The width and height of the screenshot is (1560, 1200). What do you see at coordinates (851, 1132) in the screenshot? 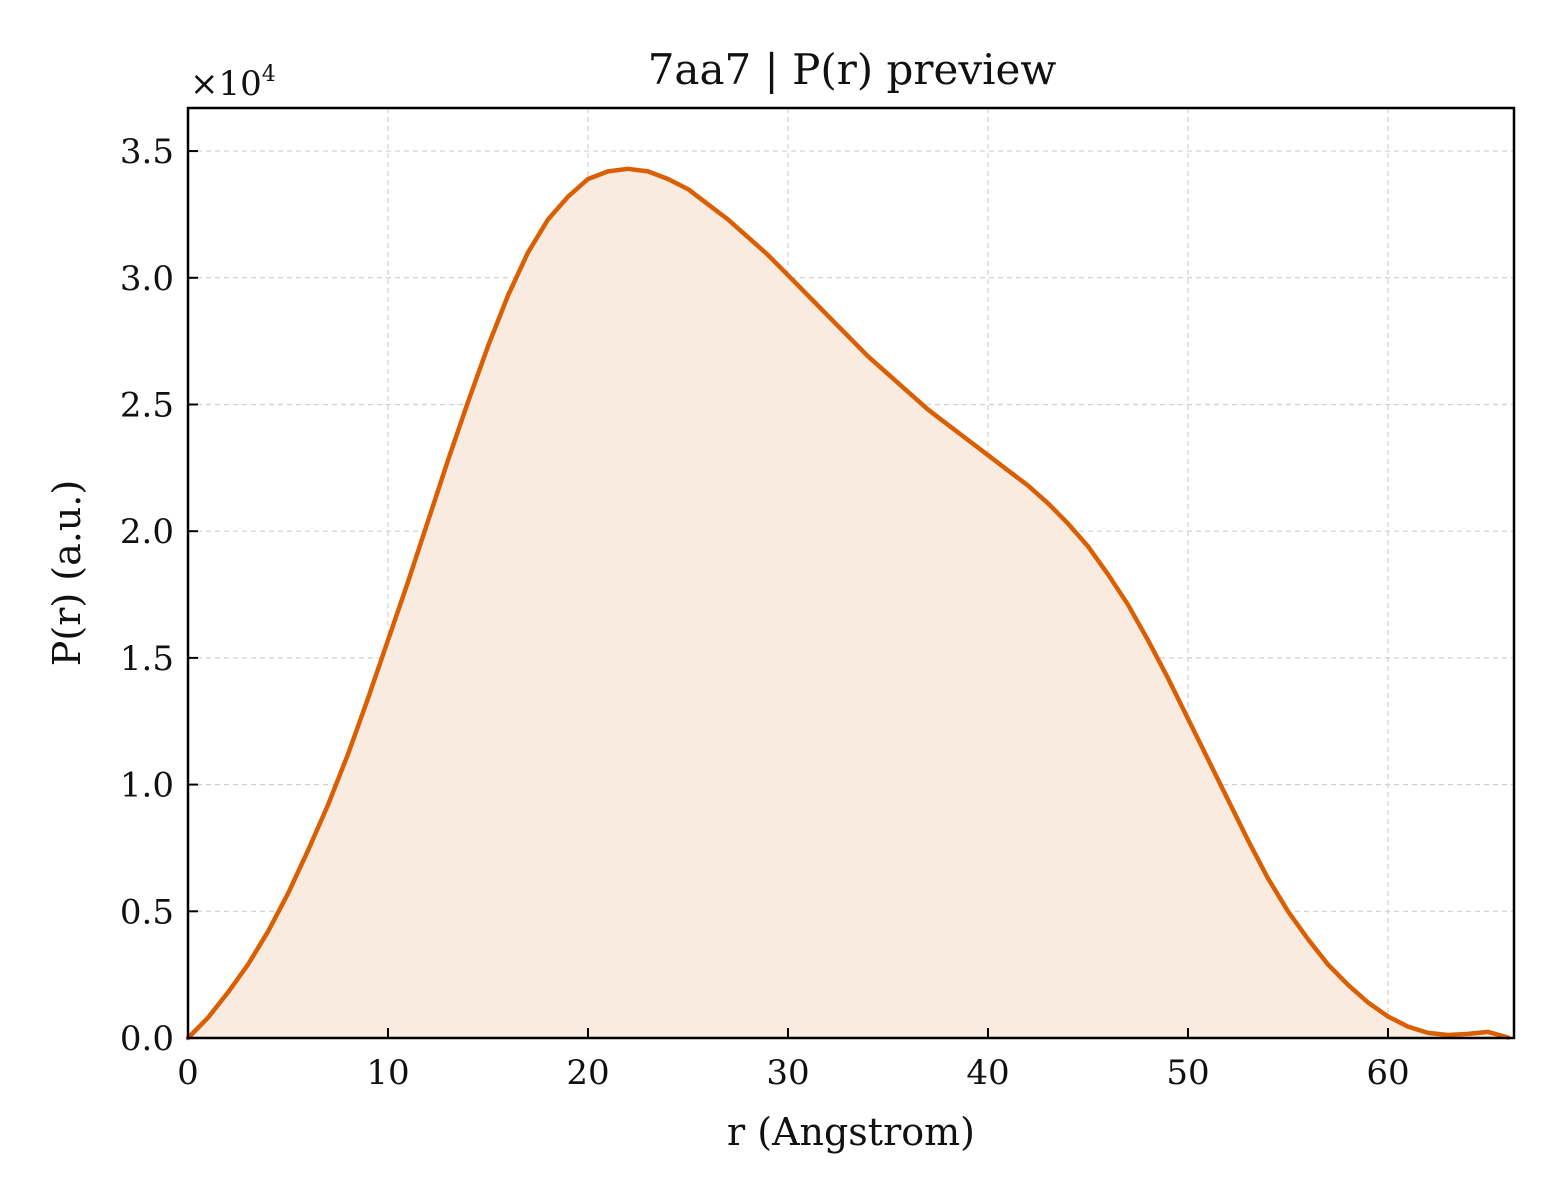
I see `x-axis-title: r (Angstrom)` at bounding box center [851, 1132].